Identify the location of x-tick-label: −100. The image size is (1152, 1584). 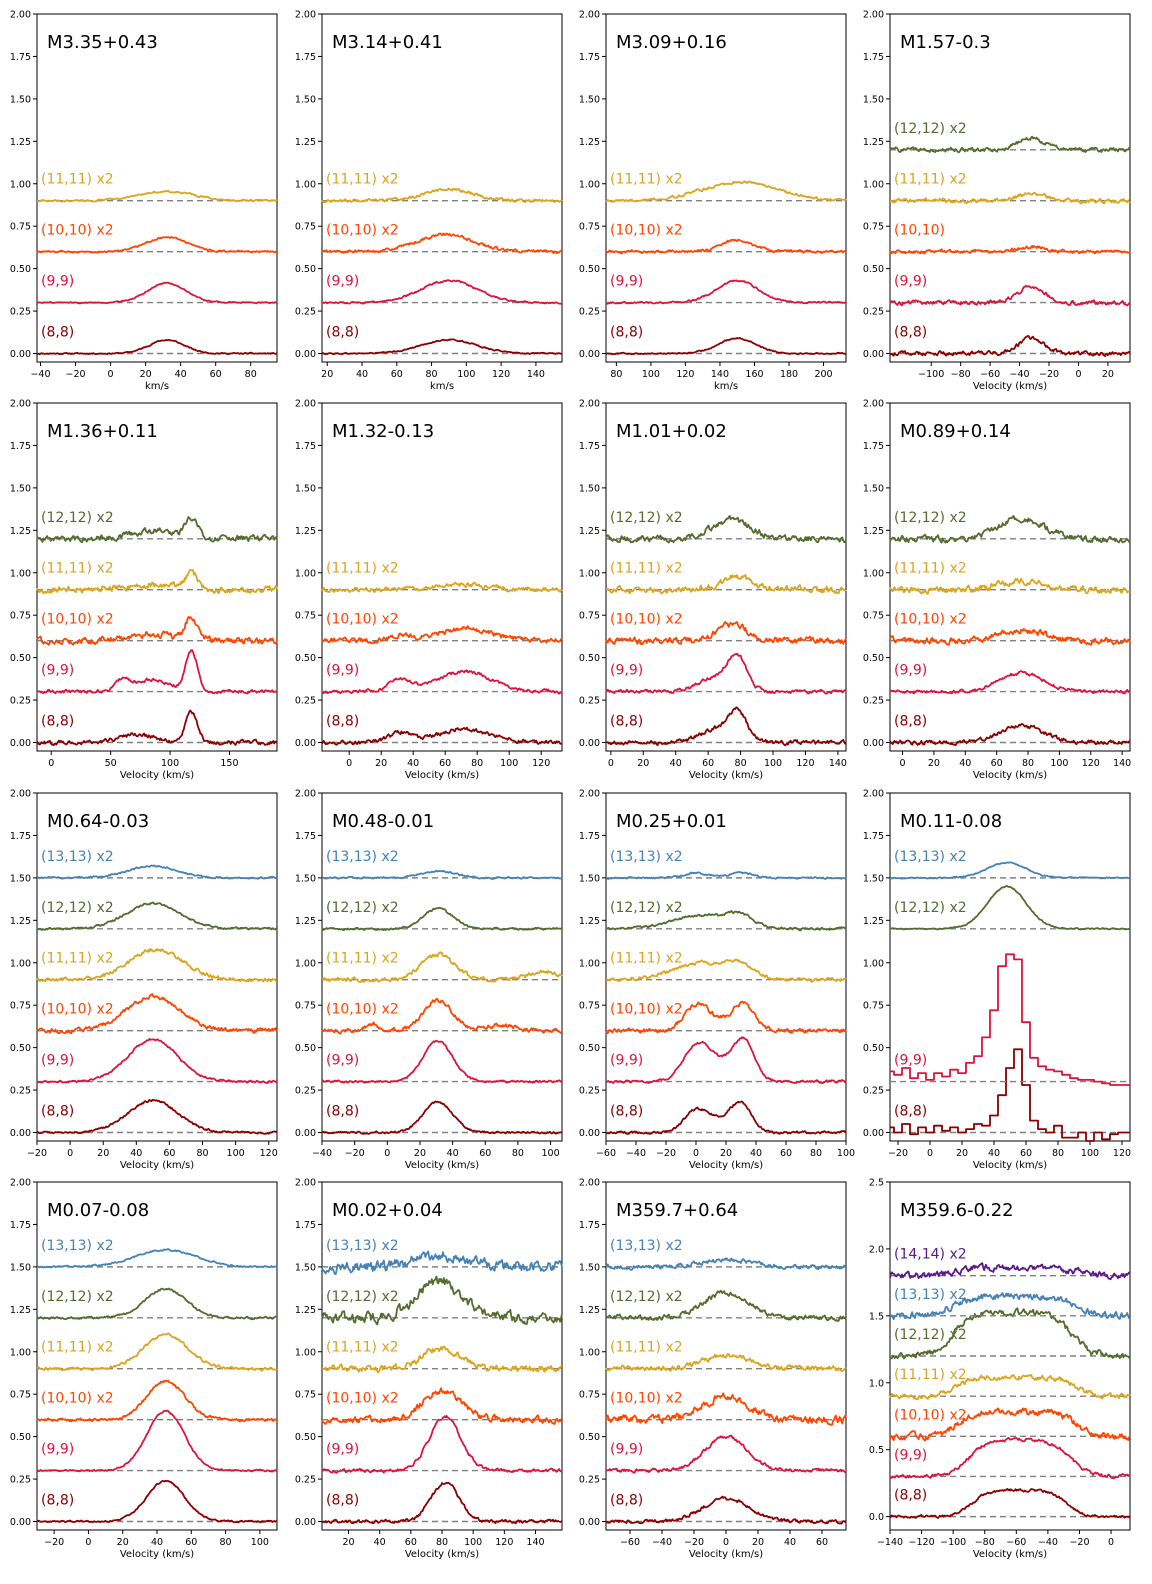
(931, 374).